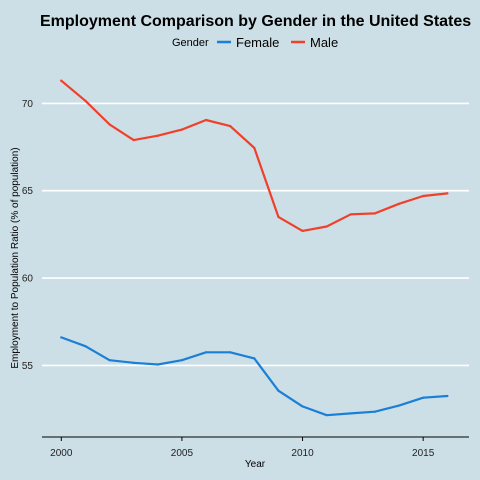 The image size is (480, 480). Describe the element at coordinates (302, 231) in the screenshot. I see `data-point-male-2010` at that location.